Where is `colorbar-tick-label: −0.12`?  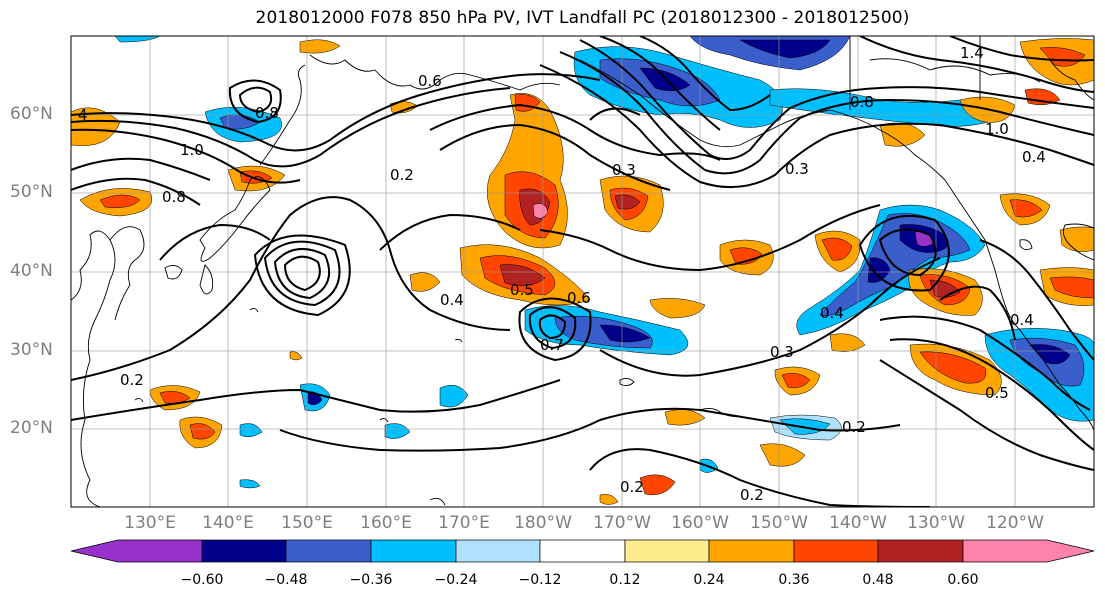
colorbar-tick-label: −0.12 is located at coordinates (540, 580).